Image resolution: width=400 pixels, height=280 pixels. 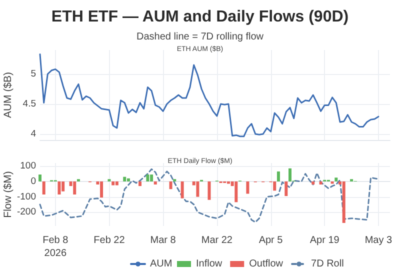 I want to click on y-tick-label: -200, so click(x=26, y=212).